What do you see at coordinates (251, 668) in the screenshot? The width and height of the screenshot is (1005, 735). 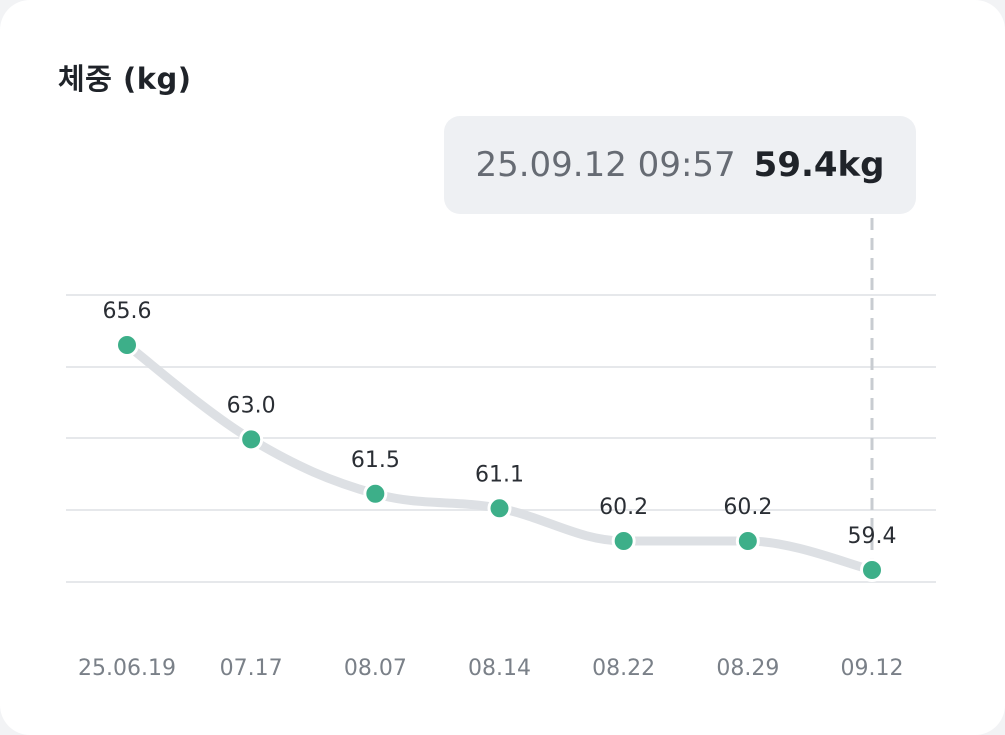 I see `x-tick-label: 07.17` at bounding box center [251, 668].